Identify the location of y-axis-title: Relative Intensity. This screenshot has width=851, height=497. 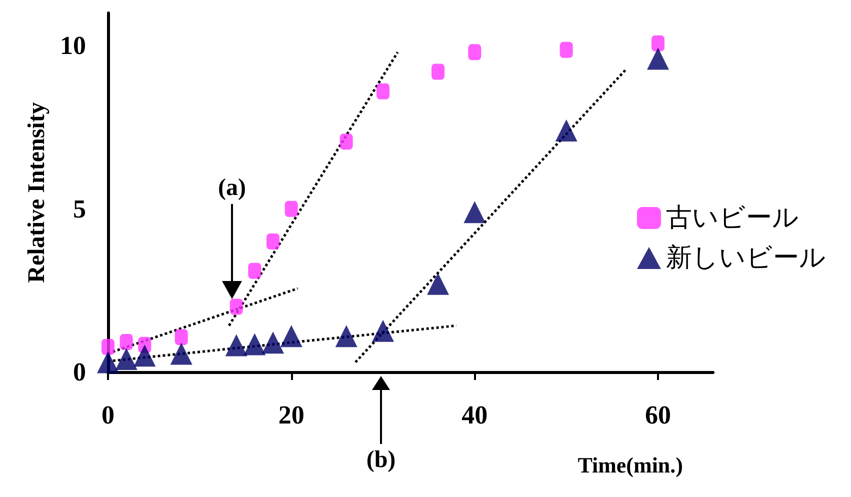
(37, 192).